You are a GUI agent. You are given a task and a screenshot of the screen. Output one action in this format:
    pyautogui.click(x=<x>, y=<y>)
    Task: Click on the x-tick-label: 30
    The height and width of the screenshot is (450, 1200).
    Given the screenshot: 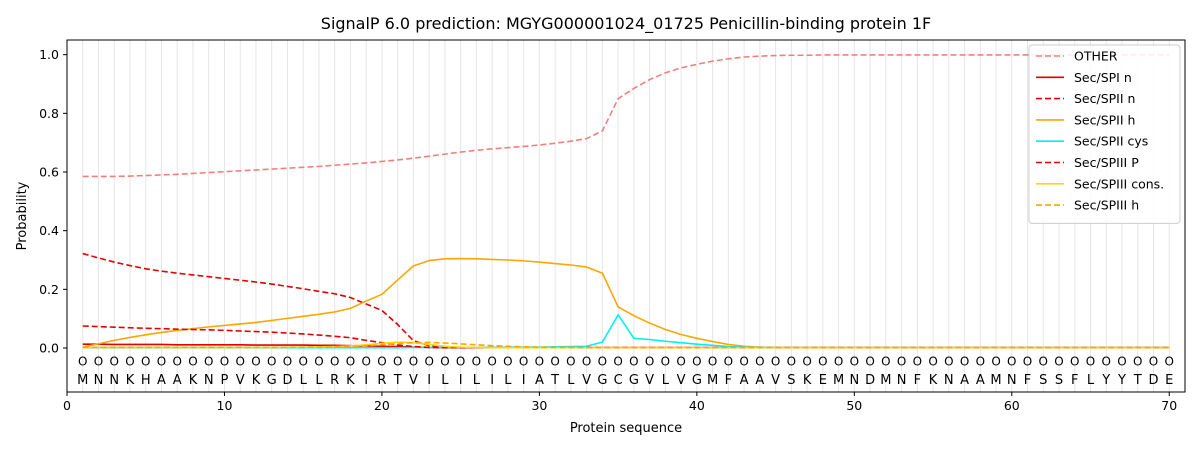 What is the action you would take?
    pyautogui.click(x=539, y=405)
    